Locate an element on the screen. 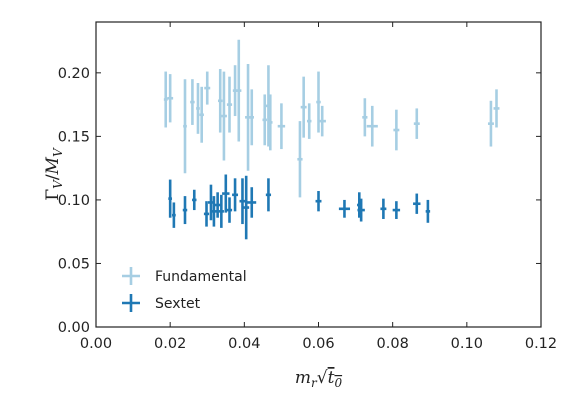  y-tick-label: 0.15 is located at coordinates (74, 137).